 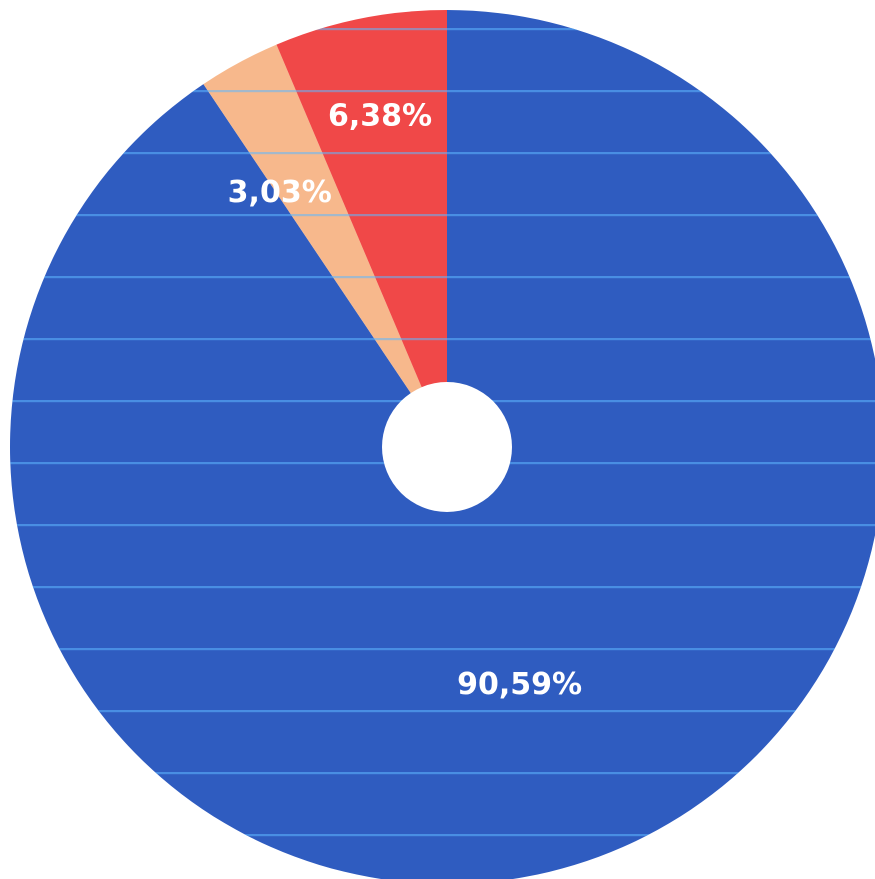 I want to click on data-label-slice-1: 90,59%, so click(x=519, y=684).